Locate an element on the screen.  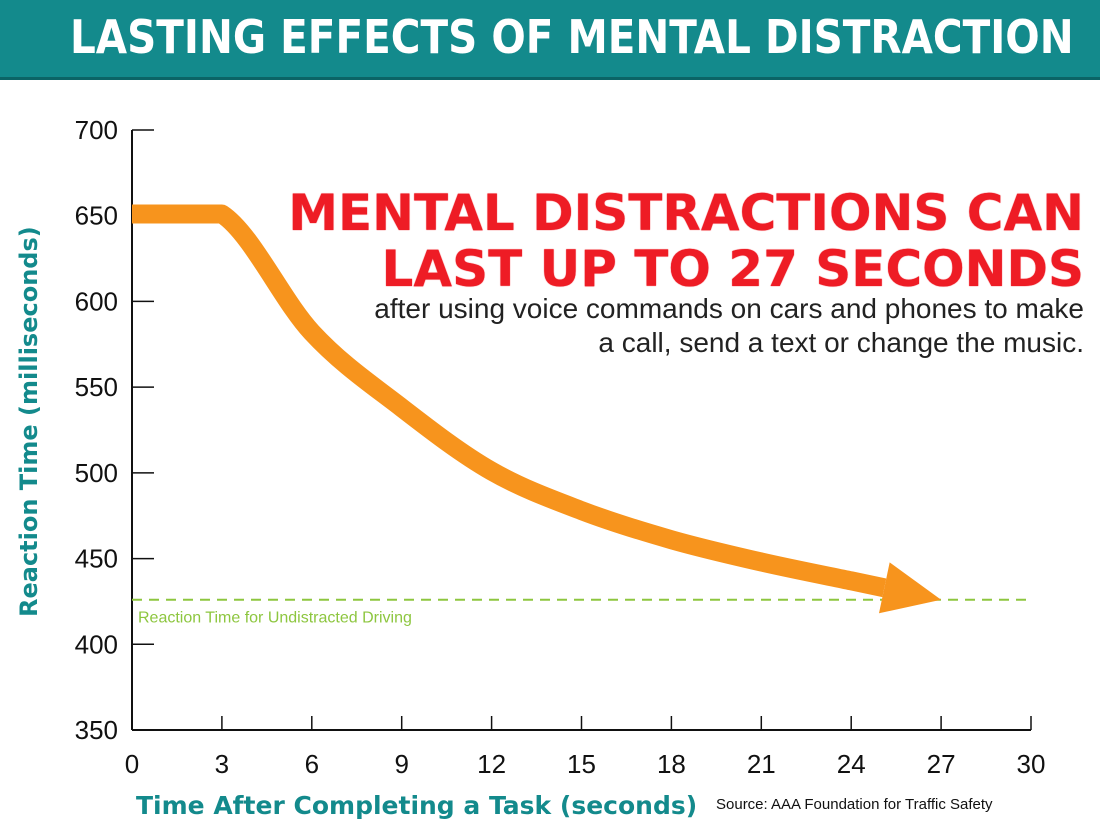
headline-line-2: LAST UP TO 27 SECONDS is located at coordinates (732, 269).